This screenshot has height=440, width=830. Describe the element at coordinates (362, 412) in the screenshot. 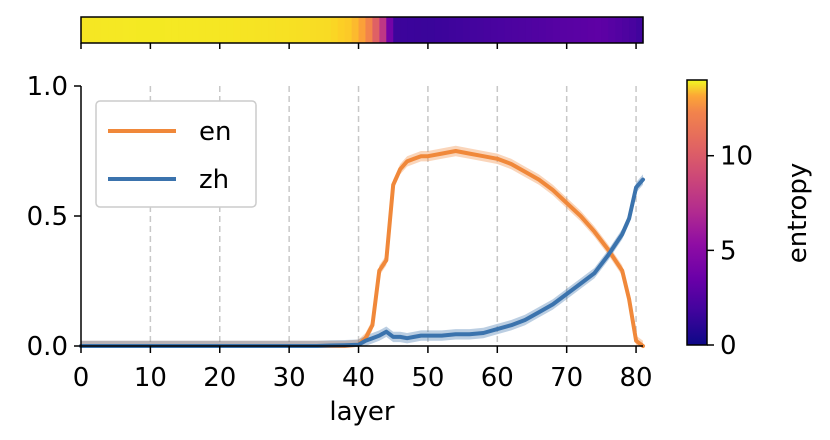

I see `x-axis-title: layer` at that location.